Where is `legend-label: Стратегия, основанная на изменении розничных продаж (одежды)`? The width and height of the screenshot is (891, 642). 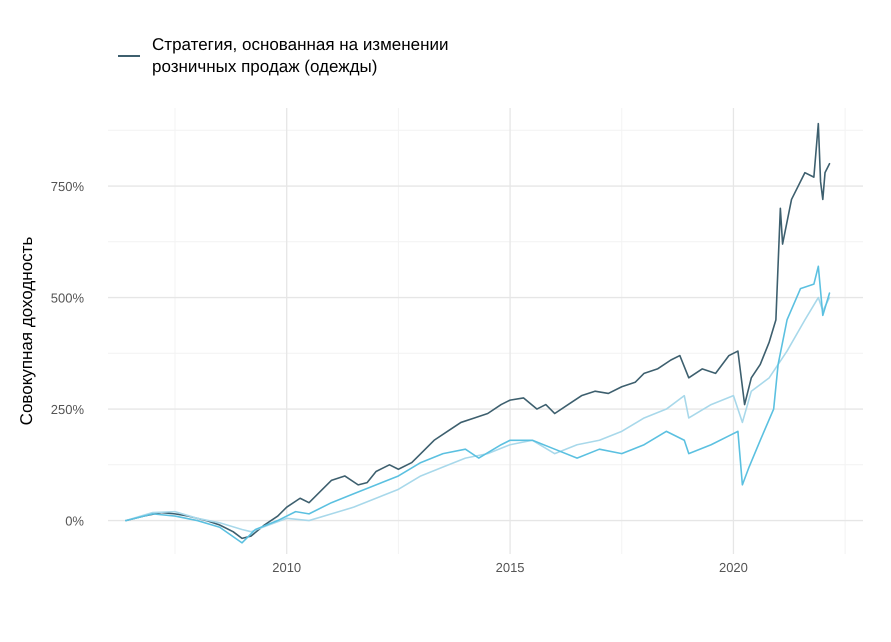 legend-label: Стратегия, основанная на изменении розничных продаж (одежды) is located at coordinates (300, 55).